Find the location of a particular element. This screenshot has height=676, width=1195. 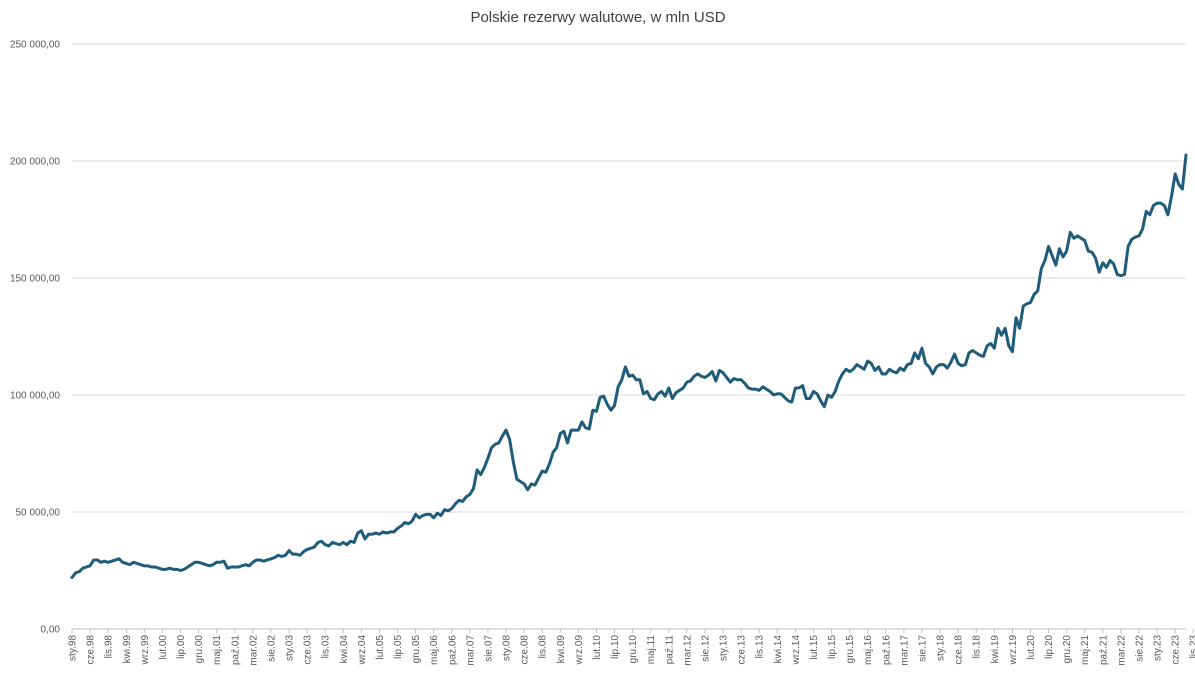

x-tick-label: lip.20 is located at coordinates (1049, 647).